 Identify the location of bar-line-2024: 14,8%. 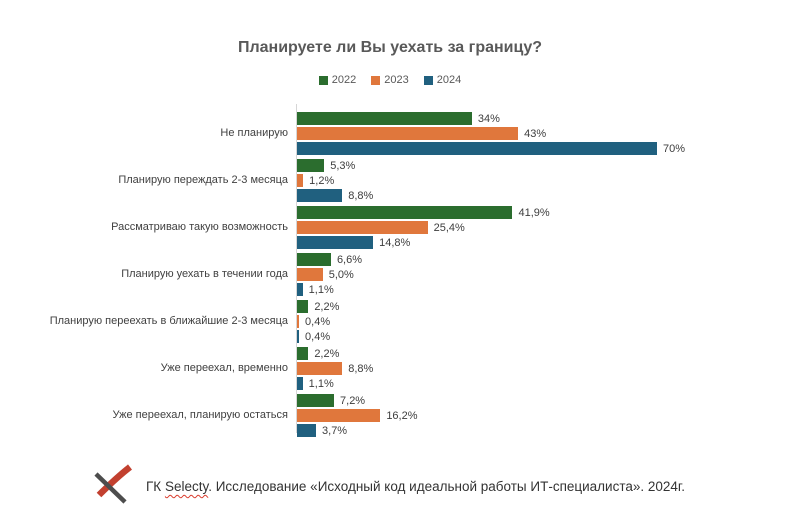
(516, 242).